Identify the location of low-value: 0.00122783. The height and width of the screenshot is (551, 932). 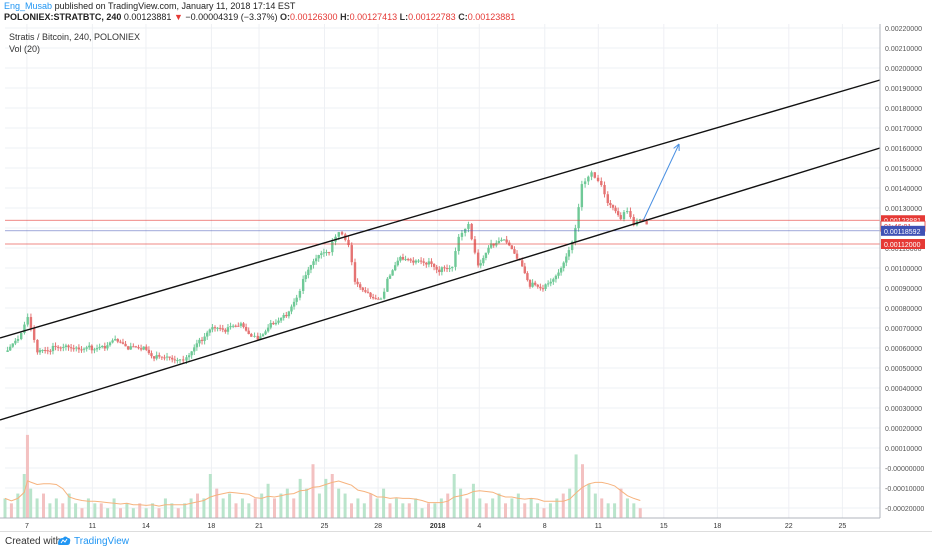
(432, 17).